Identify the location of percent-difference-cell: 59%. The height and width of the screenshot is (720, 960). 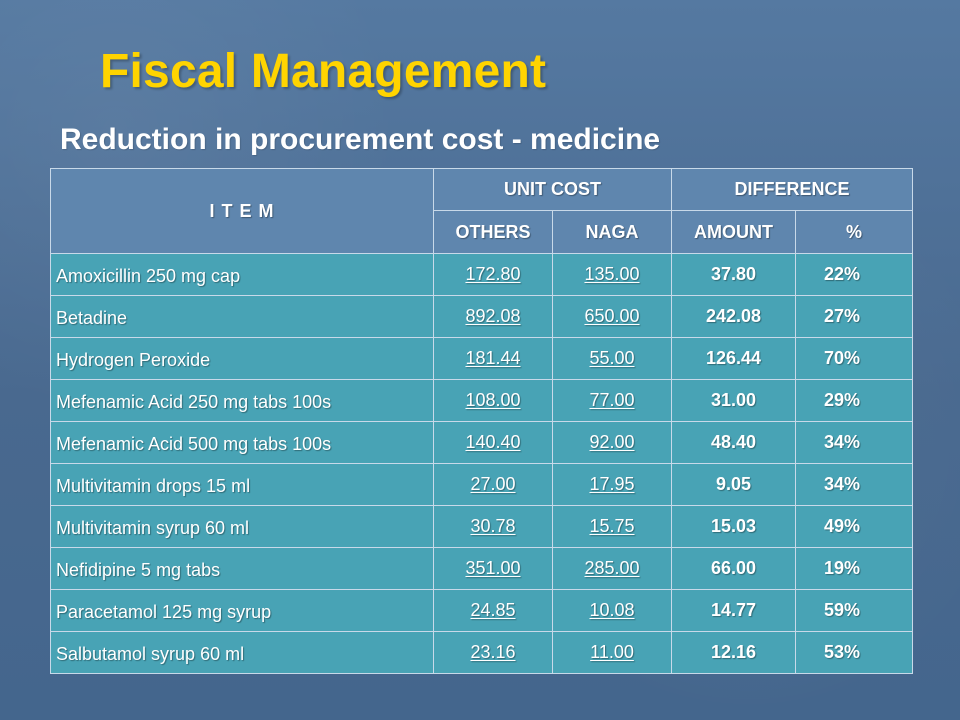
(854, 610).